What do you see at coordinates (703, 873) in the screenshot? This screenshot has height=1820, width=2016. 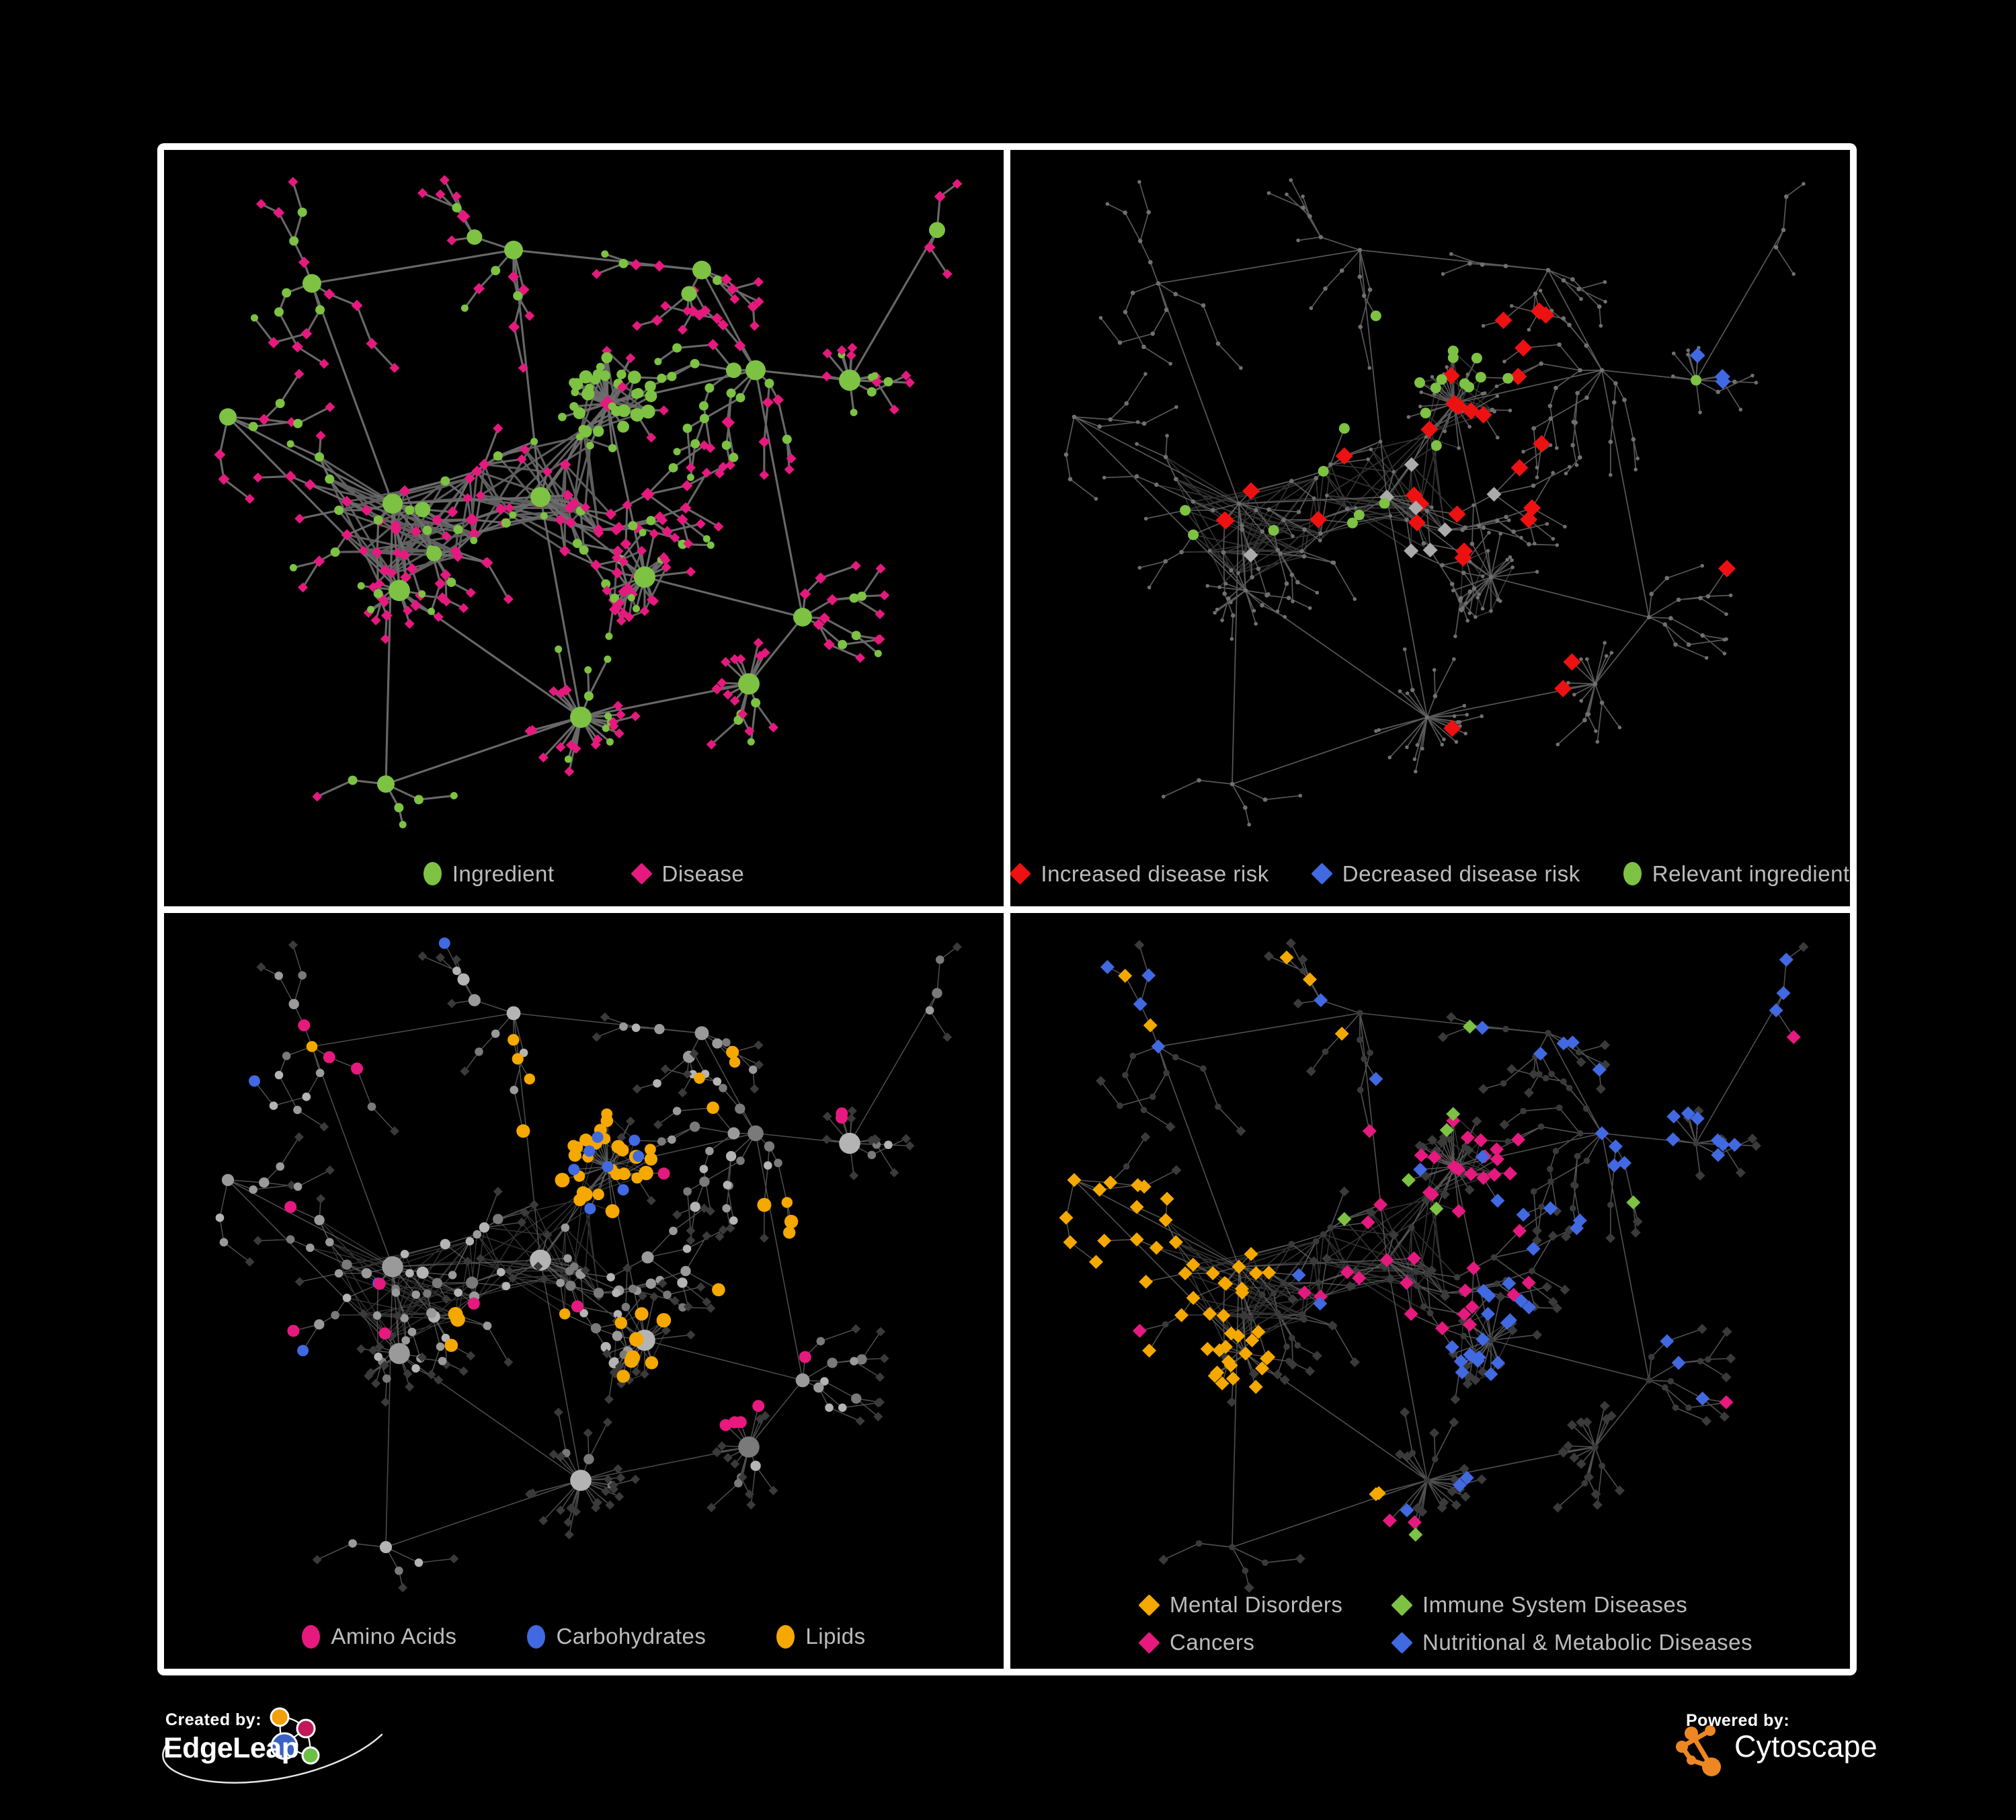 I see `legend-label: Disease` at bounding box center [703, 873].